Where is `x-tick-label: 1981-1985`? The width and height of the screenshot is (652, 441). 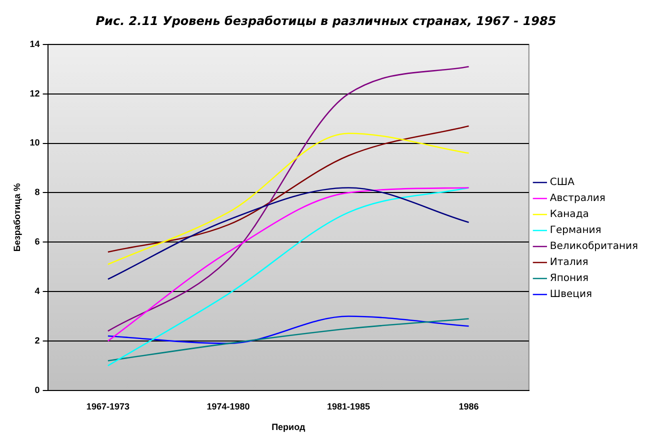 x-tick-label: 1981-1985 is located at coordinates (348, 406).